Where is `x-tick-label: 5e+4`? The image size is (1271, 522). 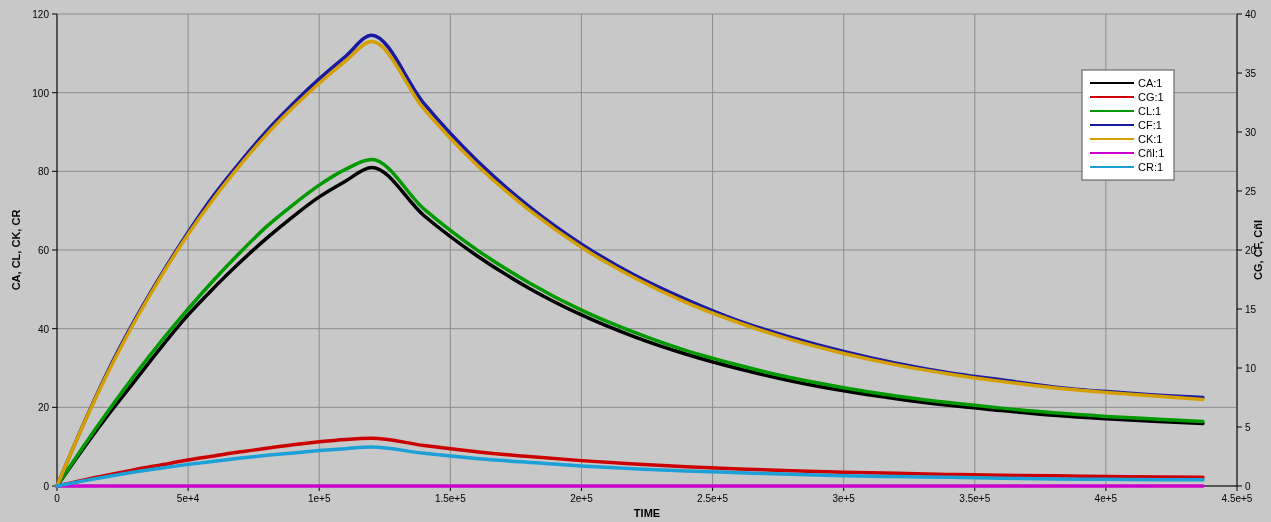
x-tick-label: 5e+4 is located at coordinates (188, 498).